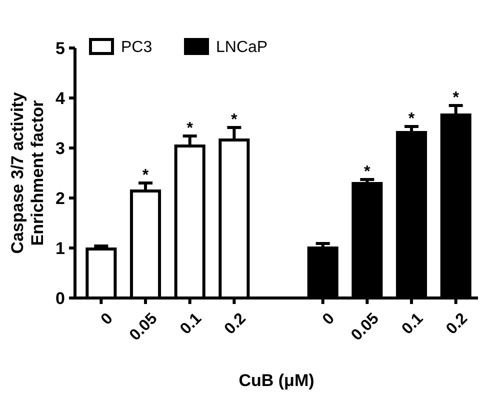 Image resolution: width=490 pixels, height=398 pixels. Describe the element at coordinates (60, 298) in the screenshot. I see `y-tick-label: 0` at that location.